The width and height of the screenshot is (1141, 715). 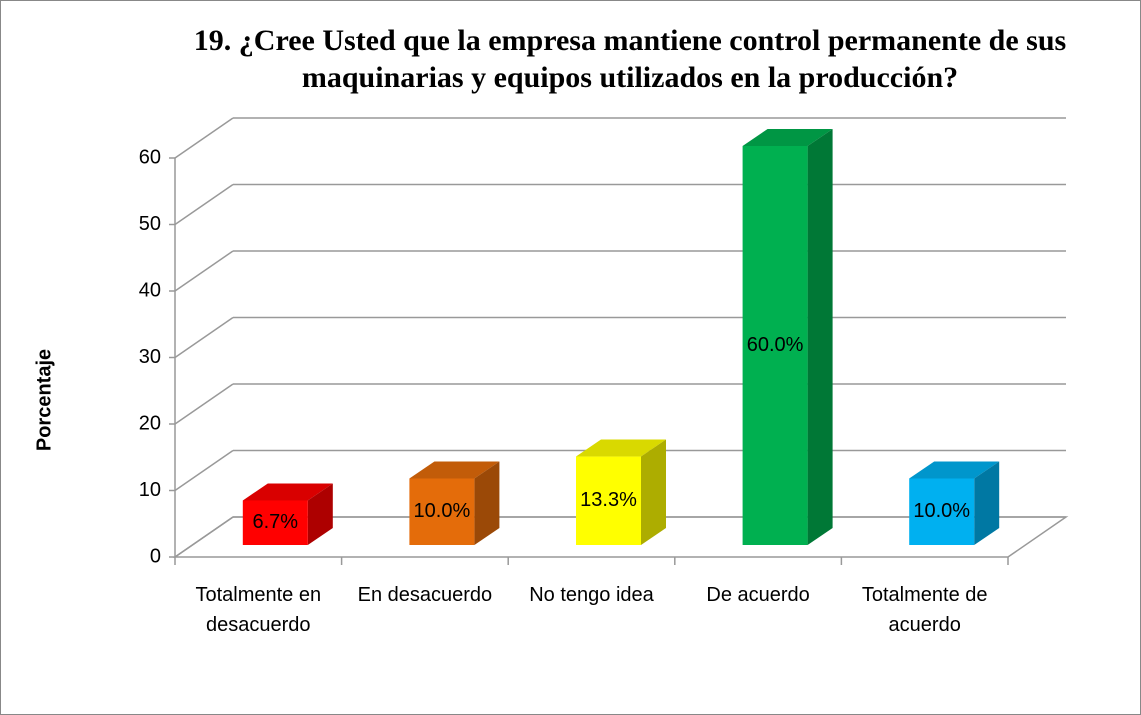 What do you see at coordinates (758, 595) in the screenshot?
I see `x-tick-label: De acuerdo` at bounding box center [758, 595].